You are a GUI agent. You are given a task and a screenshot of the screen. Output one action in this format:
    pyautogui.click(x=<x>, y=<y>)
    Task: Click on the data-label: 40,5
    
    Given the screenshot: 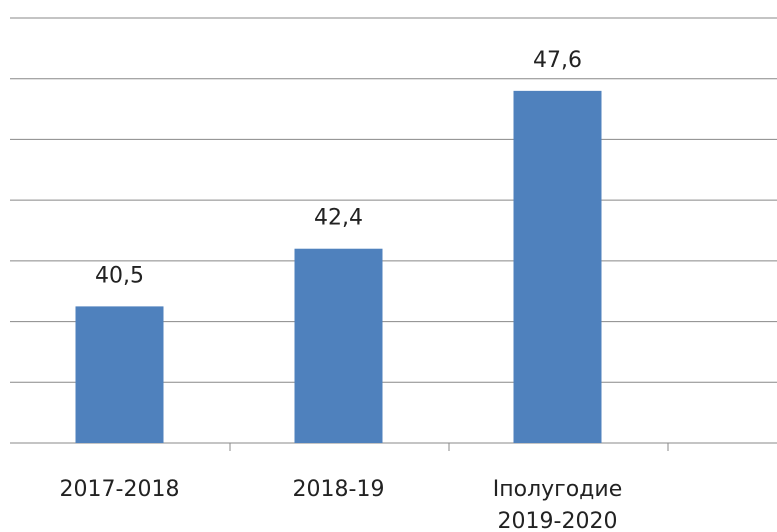 What is the action you would take?
    pyautogui.click(x=119, y=275)
    